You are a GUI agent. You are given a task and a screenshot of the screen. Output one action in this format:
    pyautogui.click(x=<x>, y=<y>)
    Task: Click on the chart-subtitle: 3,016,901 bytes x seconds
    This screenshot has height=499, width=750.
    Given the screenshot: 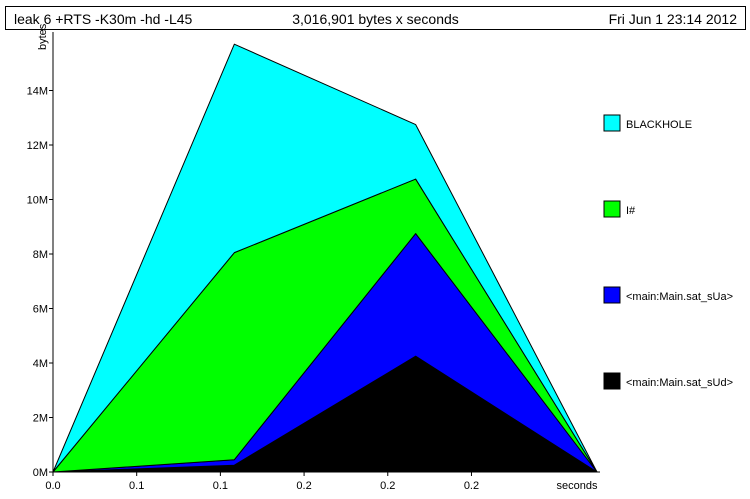 What is the action you would take?
    pyautogui.click(x=375, y=19)
    